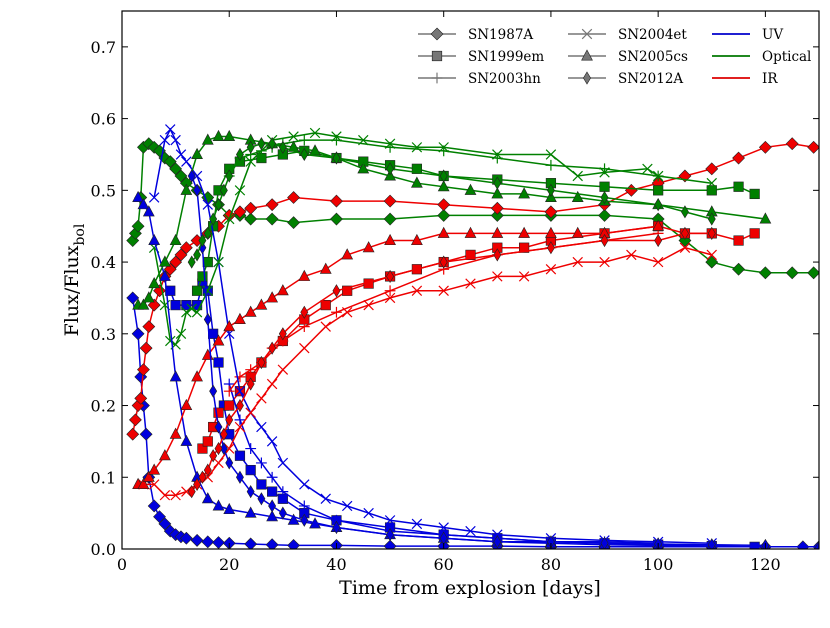  I want to click on legend-label: SN2005cs, so click(653, 57).